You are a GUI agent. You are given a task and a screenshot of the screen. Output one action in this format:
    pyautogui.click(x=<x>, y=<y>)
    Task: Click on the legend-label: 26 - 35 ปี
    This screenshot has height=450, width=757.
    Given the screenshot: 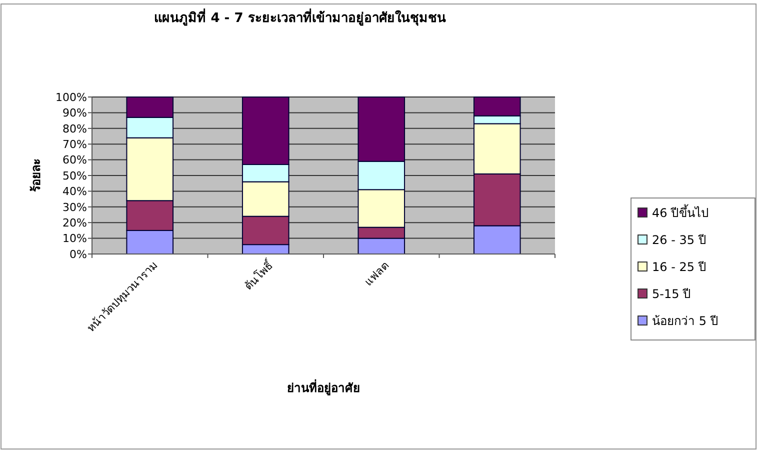 What is the action you would take?
    pyautogui.click(x=679, y=240)
    